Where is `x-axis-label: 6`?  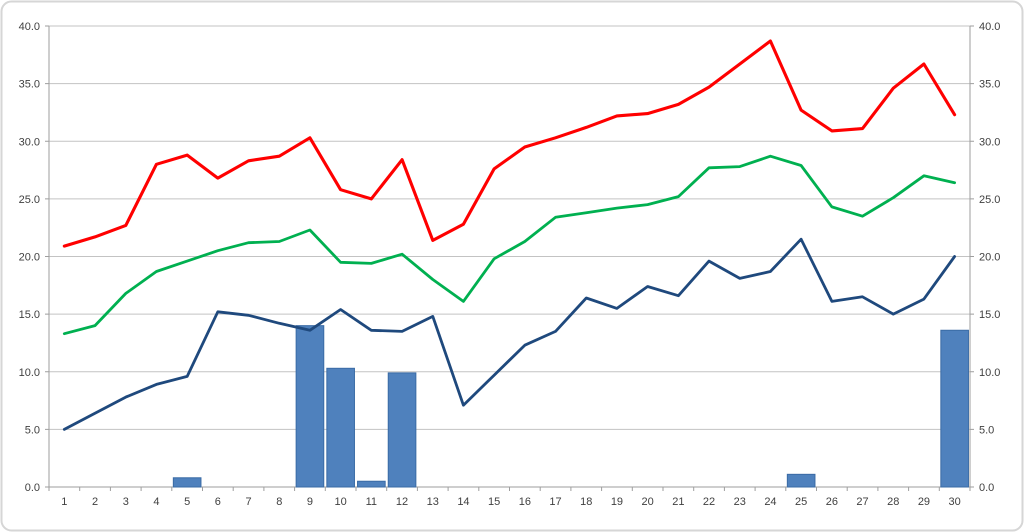 x-axis-label: 6 is located at coordinates (218, 502).